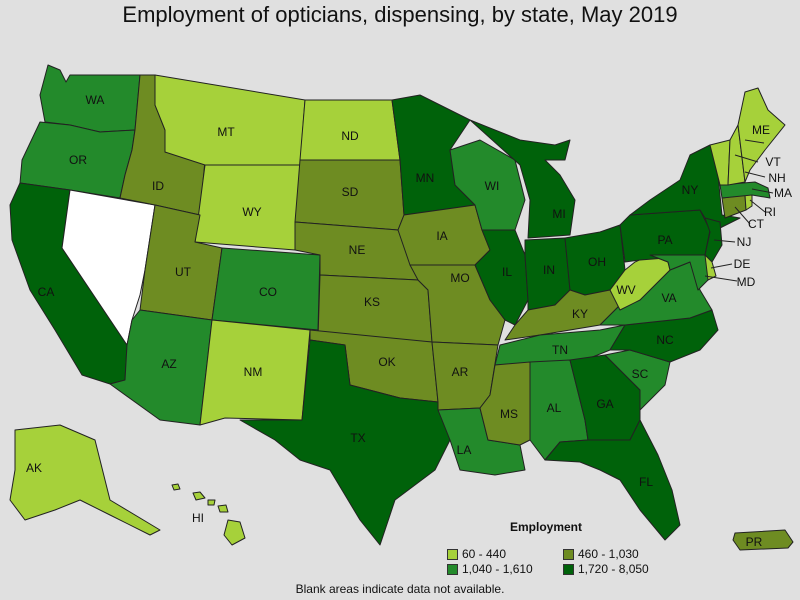 This screenshot has height=600, width=800. I want to click on label-al: AL, so click(554, 408).